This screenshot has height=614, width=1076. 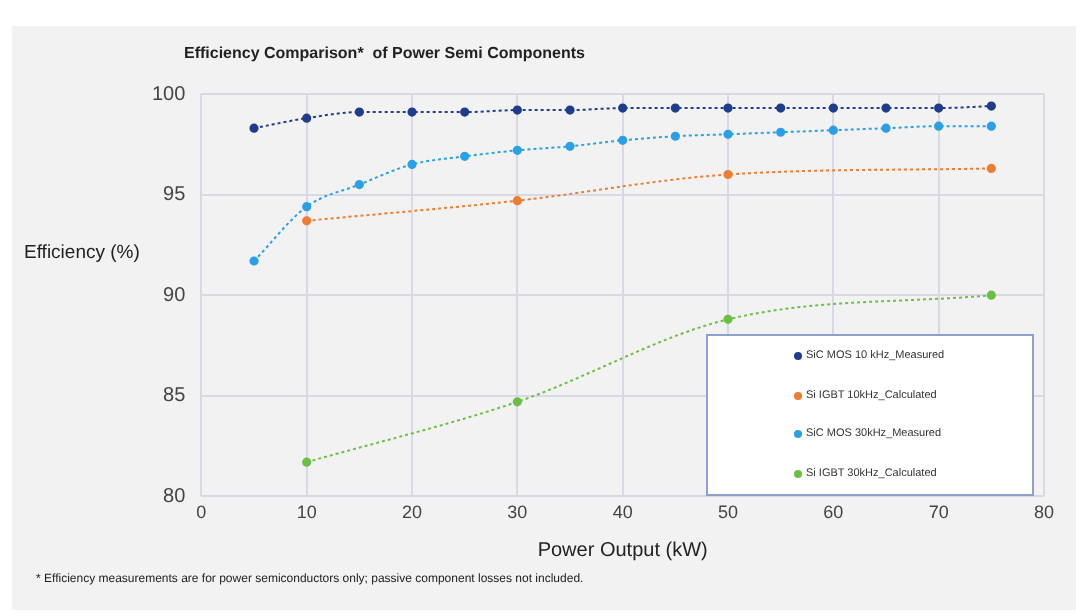 I want to click on chart-title: Efficiency Comparison* of Power Semi Components, so click(x=384, y=53).